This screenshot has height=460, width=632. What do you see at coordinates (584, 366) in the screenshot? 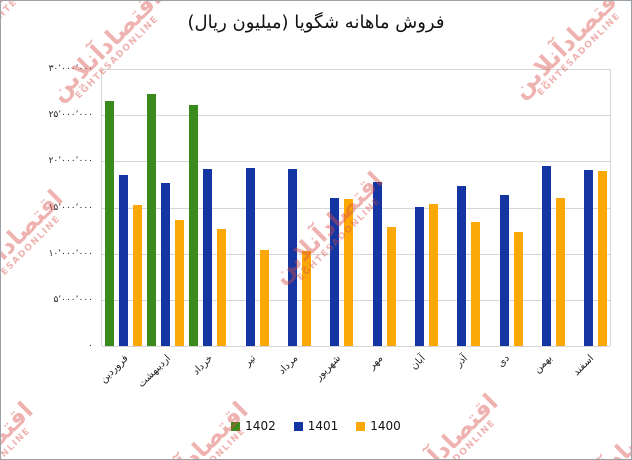
I see `x-tick-label-12: اسفند` at bounding box center [584, 366].